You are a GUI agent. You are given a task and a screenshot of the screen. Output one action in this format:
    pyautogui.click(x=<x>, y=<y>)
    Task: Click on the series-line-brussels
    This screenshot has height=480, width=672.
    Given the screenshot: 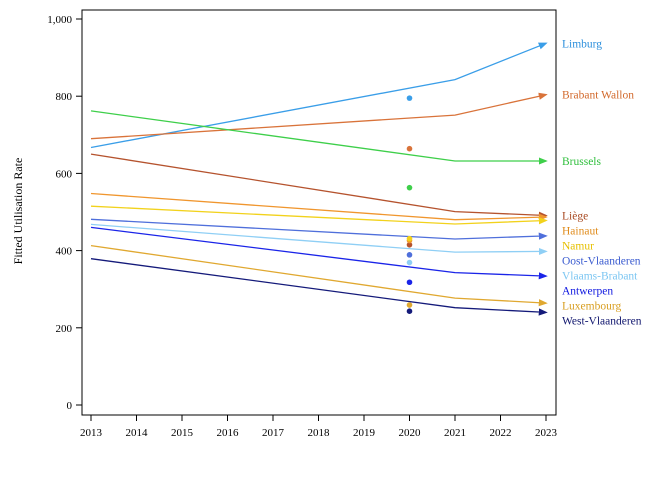 What is the action you would take?
    pyautogui.click(x=319, y=137)
    